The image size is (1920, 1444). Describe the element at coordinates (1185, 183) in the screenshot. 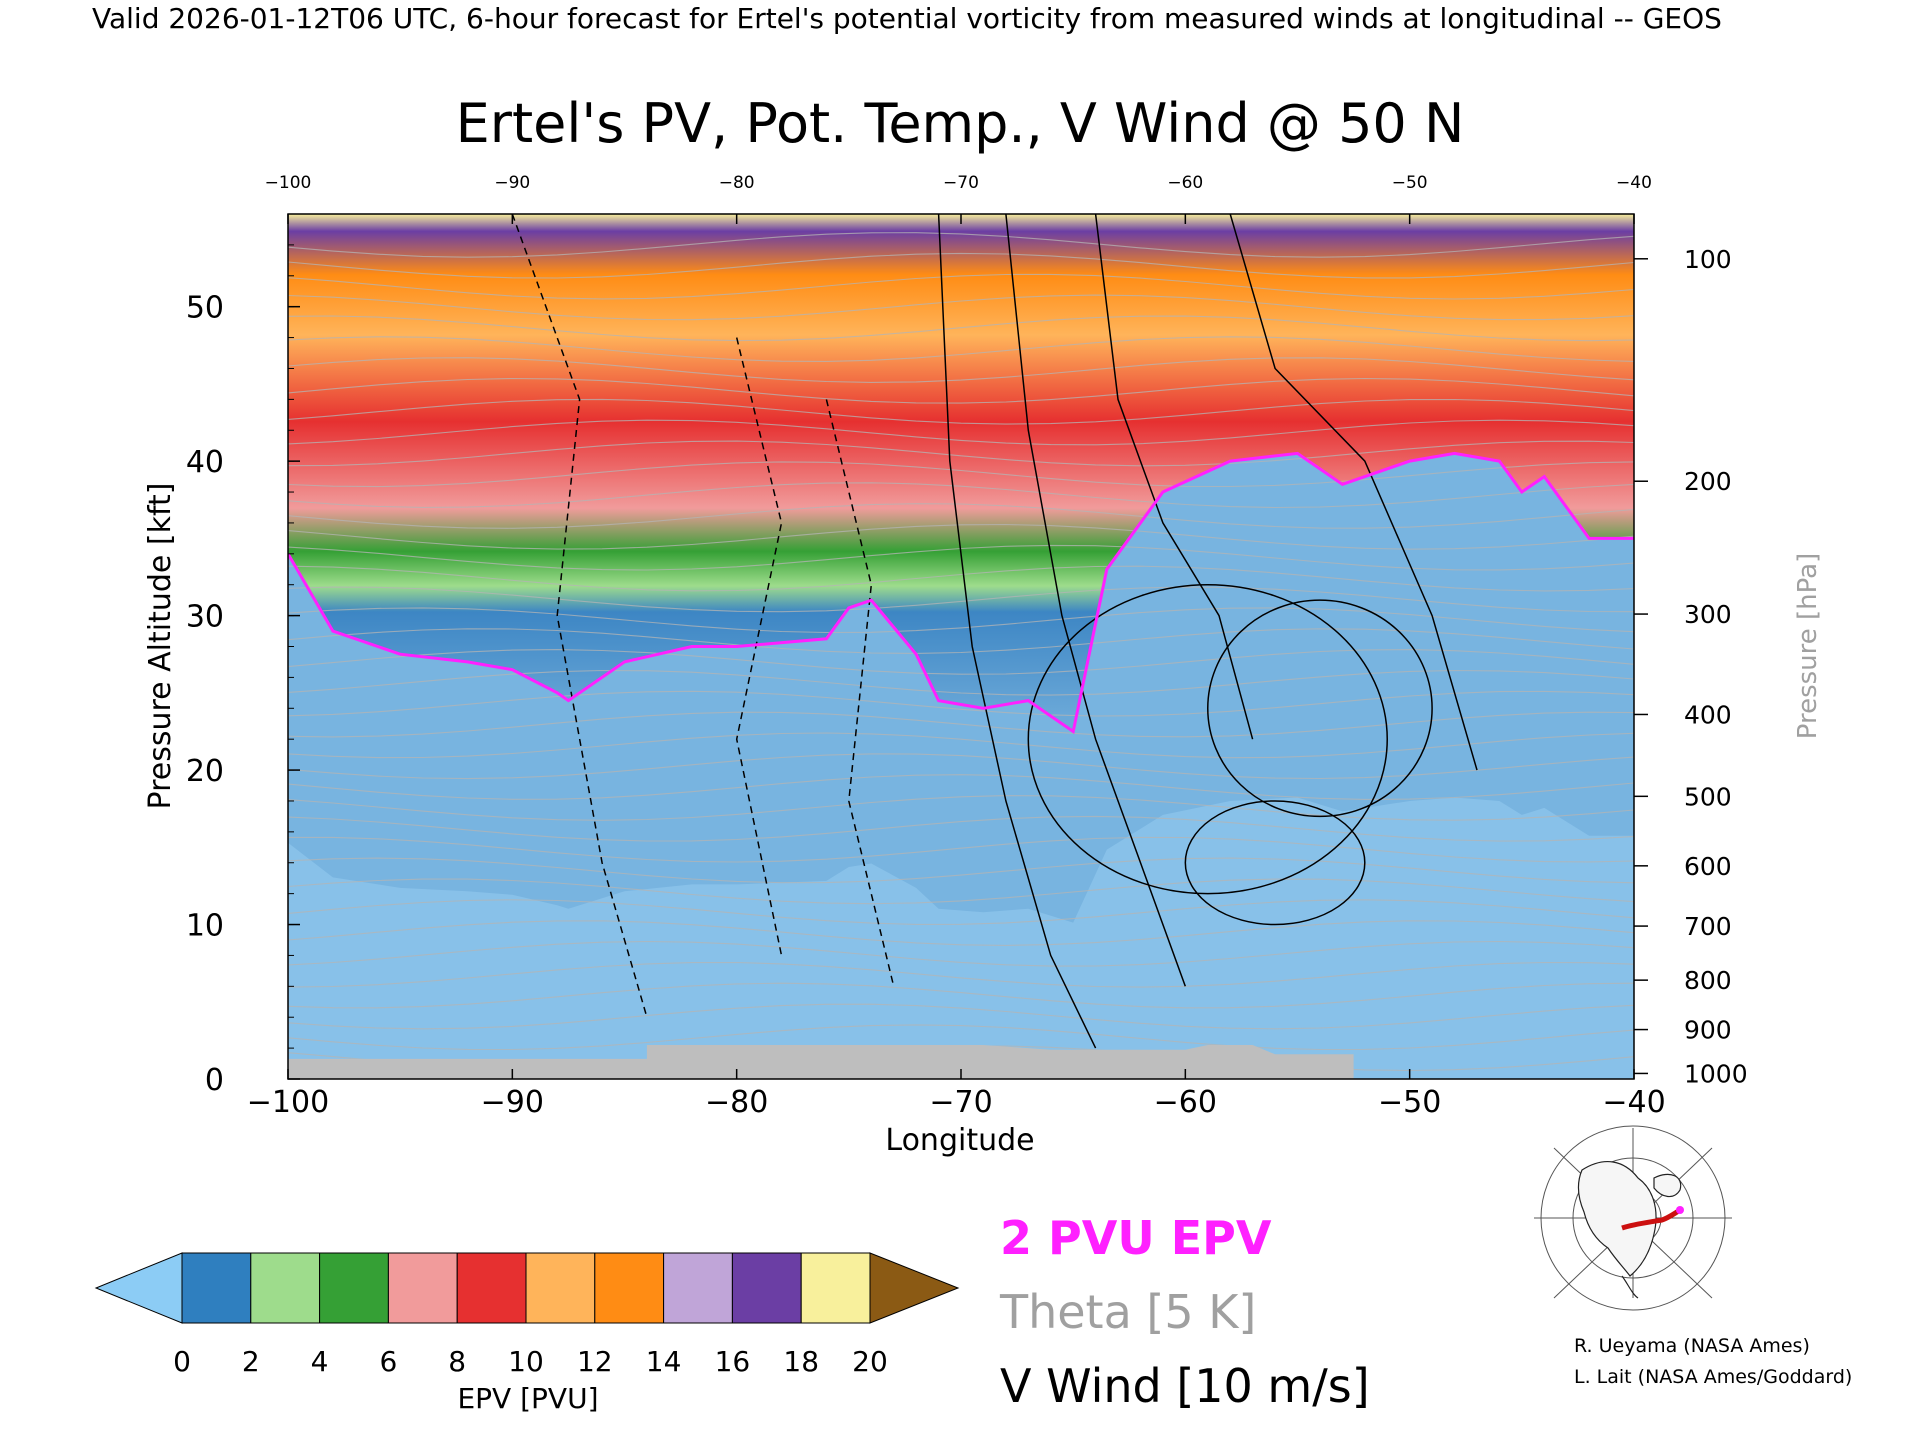

I see `top-tick-label: −60` at that location.